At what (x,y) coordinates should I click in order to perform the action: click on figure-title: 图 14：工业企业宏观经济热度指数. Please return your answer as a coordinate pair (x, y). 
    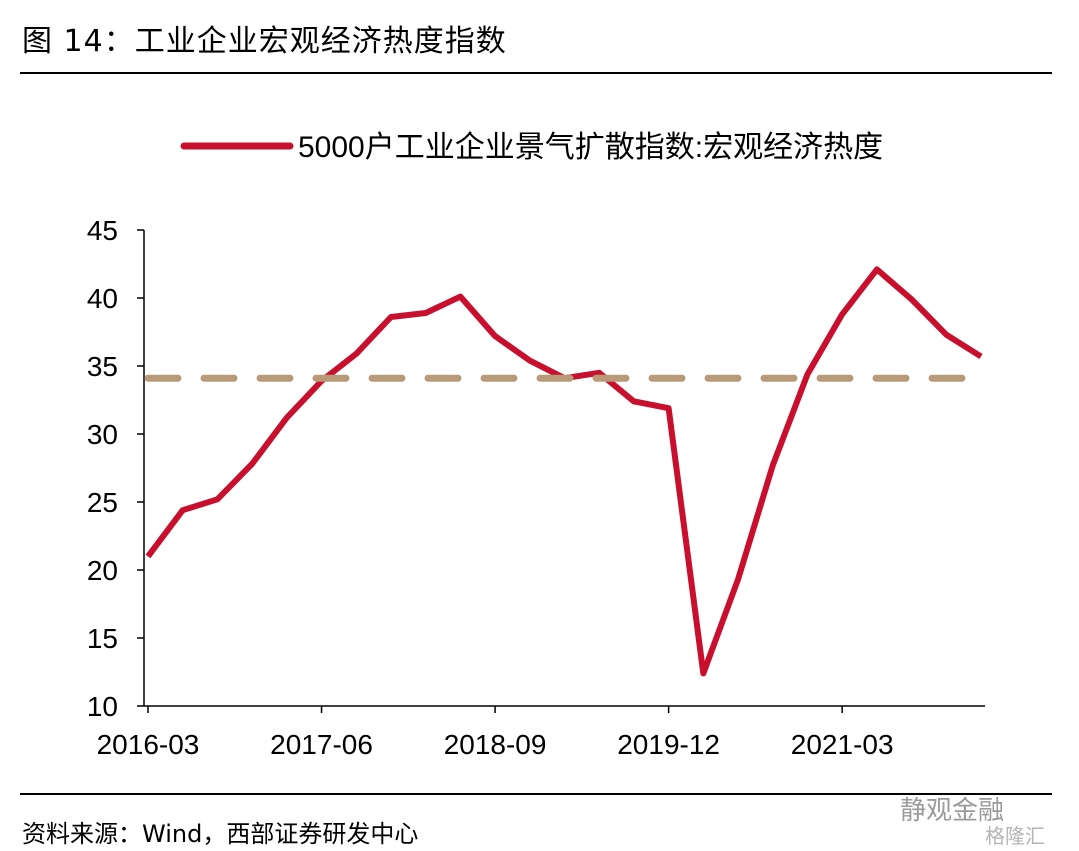
    Looking at the image, I should click on (264, 41).